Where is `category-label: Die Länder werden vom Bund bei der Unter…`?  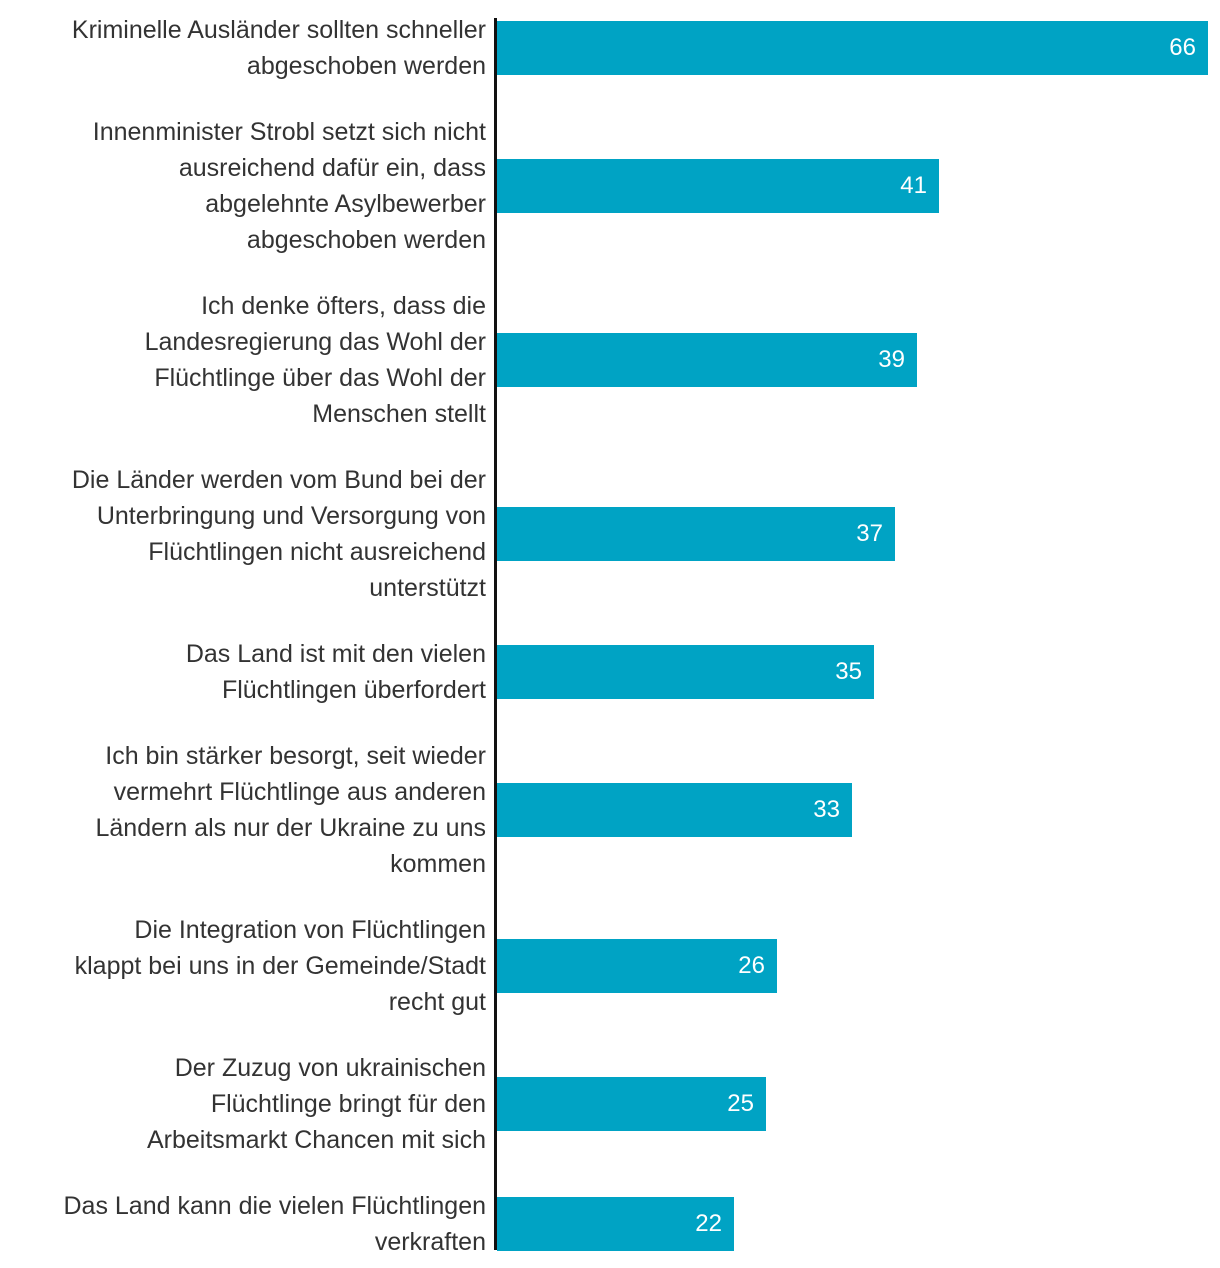 category-label: Die Länder werden vom Bund bei der Unter… is located at coordinates (278, 534).